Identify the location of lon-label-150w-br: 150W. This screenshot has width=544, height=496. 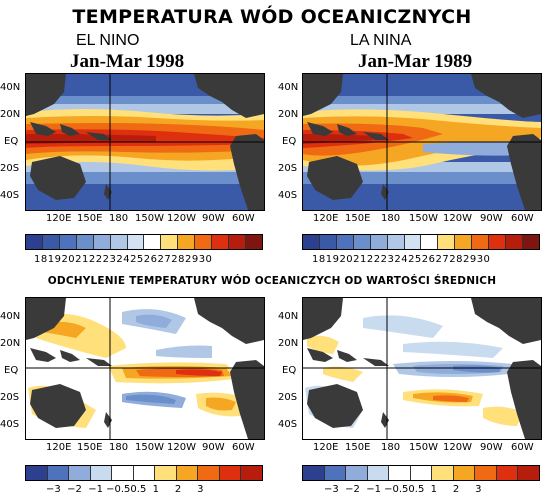
(423, 447).